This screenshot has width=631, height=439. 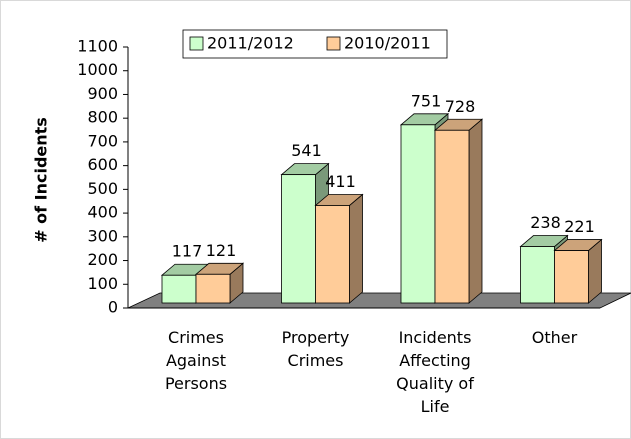 What do you see at coordinates (460, 106) in the screenshot?
I see `value-label: 728` at bounding box center [460, 106].